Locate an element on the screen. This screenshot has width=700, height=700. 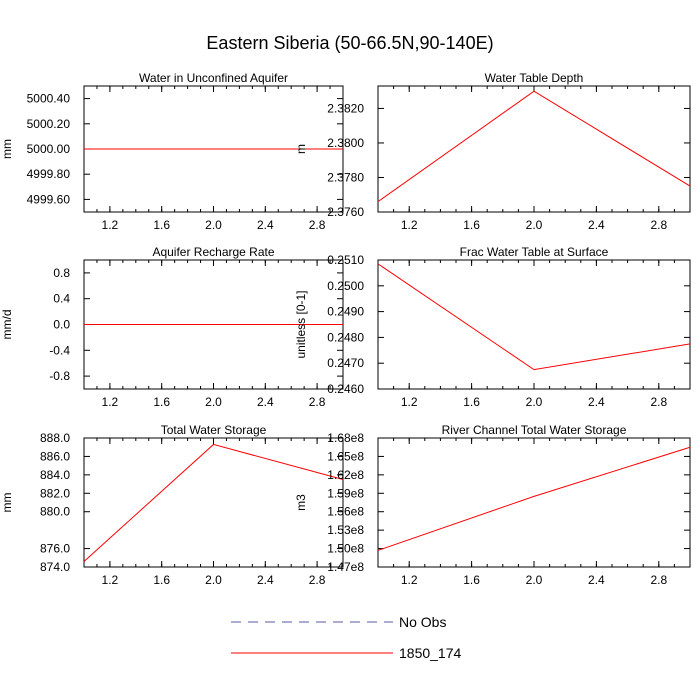
y-tick-label: 1.50e8 is located at coordinates (345, 549).